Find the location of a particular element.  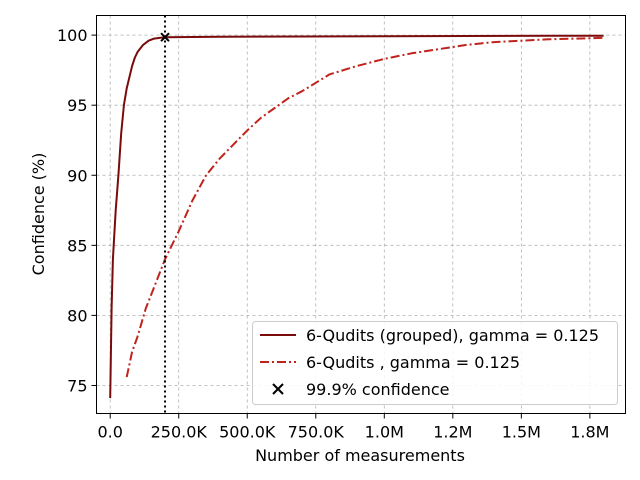

y-tick-label: 100 is located at coordinates (72, 35).